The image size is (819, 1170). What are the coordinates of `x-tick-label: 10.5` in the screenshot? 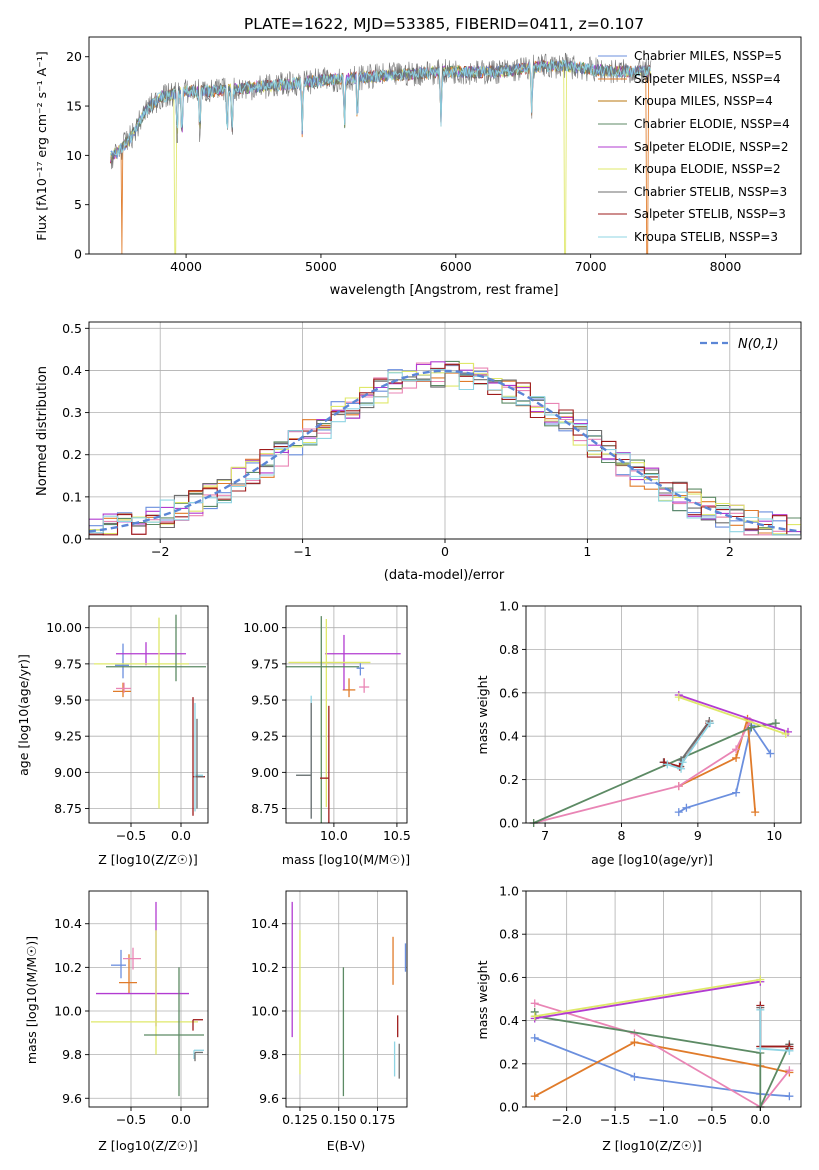 It's located at (397, 835).